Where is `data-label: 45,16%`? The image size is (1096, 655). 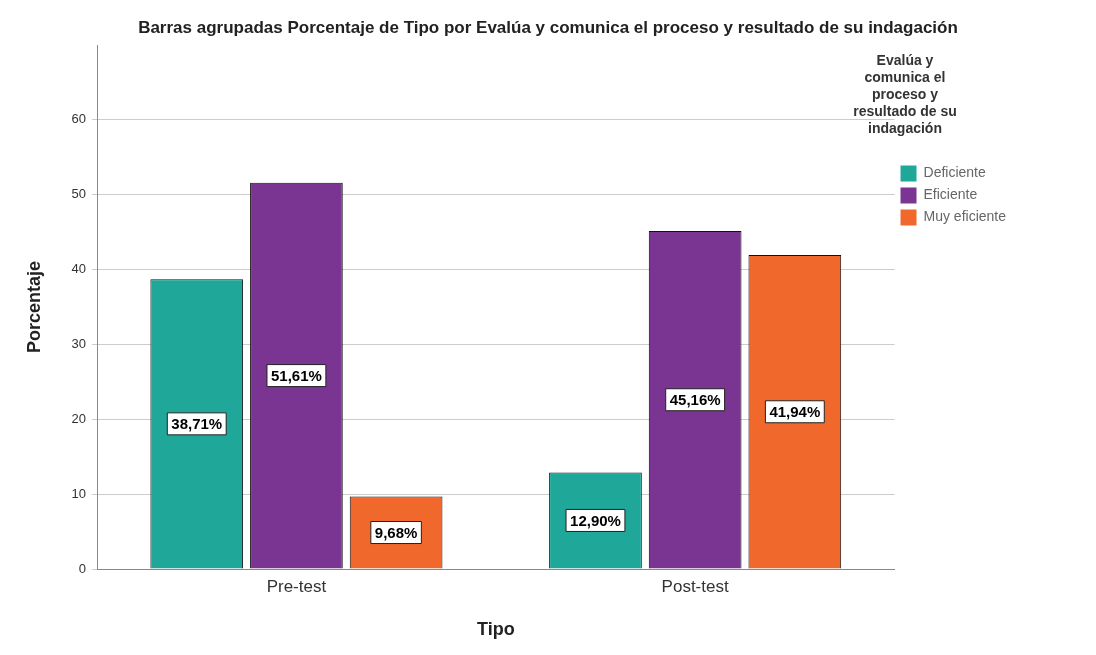 data-label: 45,16% is located at coordinates (695, 399).